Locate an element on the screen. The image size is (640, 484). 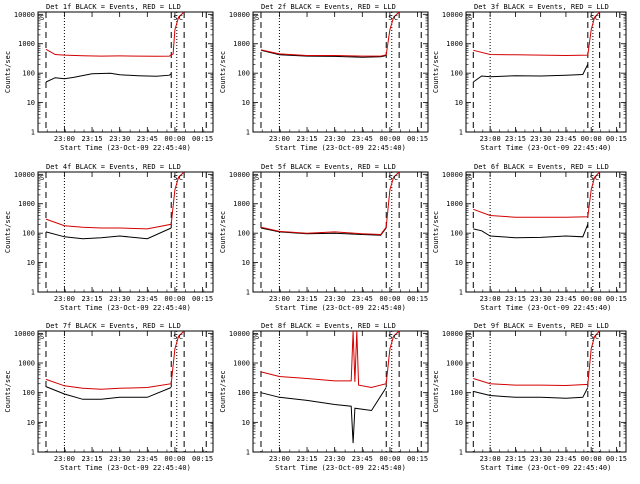
panel-title: Det 9f BLACK = Events, RED = LLD is located at coordinates (541, 326).